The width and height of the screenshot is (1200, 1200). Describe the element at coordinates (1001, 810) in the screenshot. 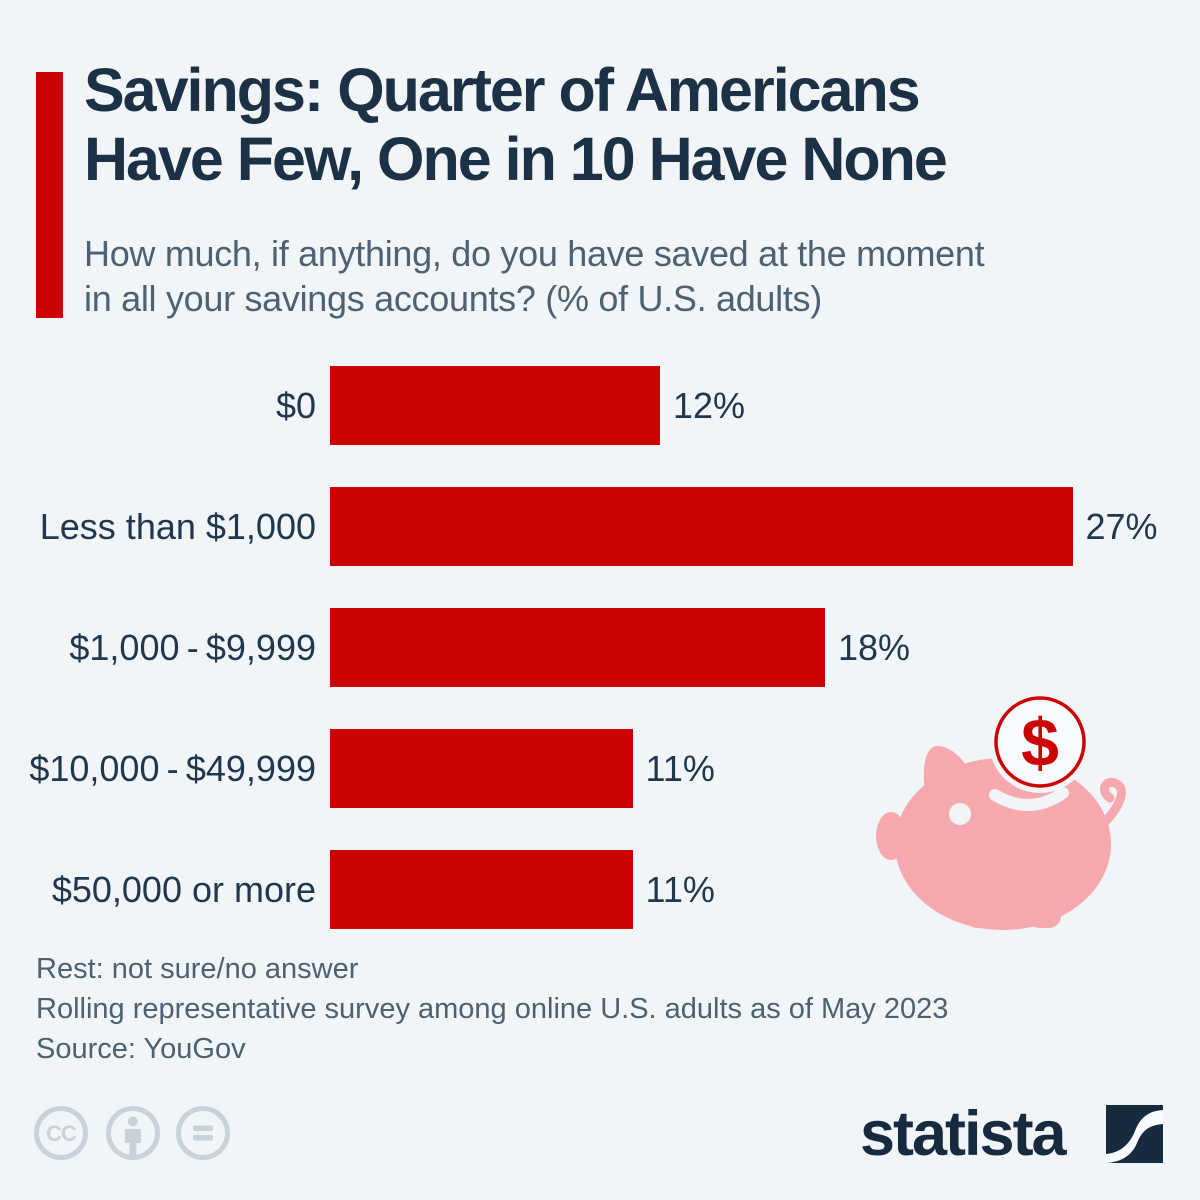

I see `piggy-bank-icon: $` at that location.